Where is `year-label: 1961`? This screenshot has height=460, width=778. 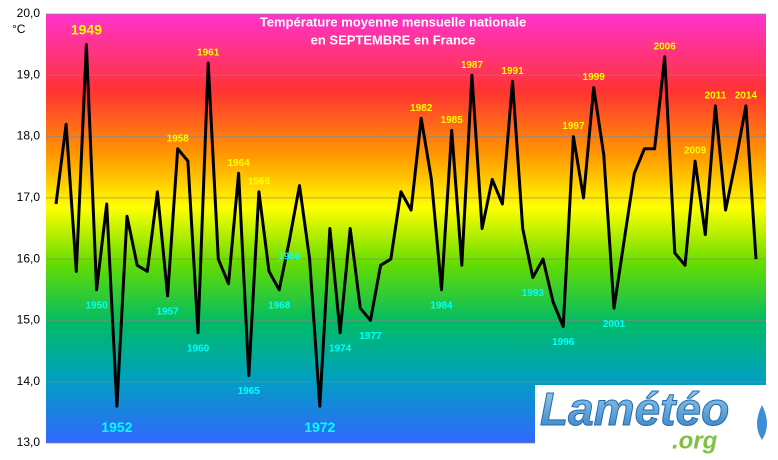 year-label: 1961 is located at coordinates (208, 53).